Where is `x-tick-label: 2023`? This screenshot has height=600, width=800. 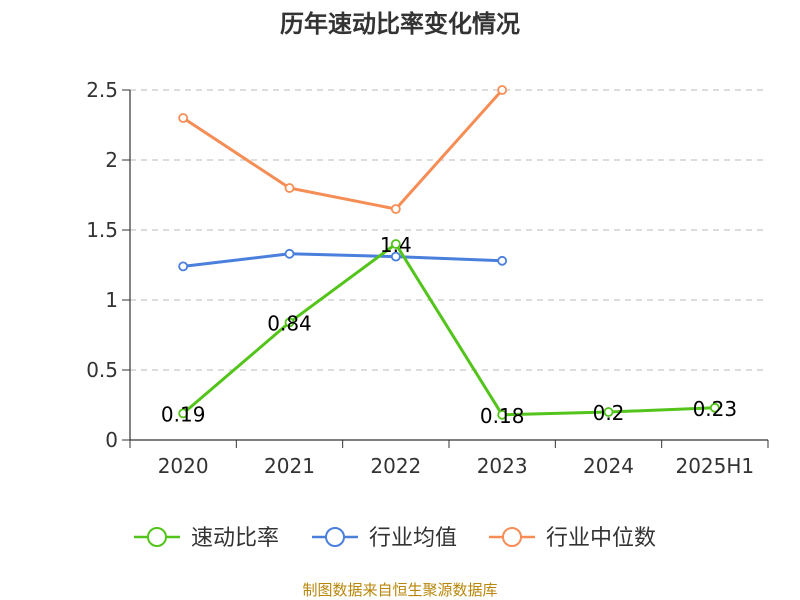
x-tick-label: 2023 is located at coordinates (502, 466).